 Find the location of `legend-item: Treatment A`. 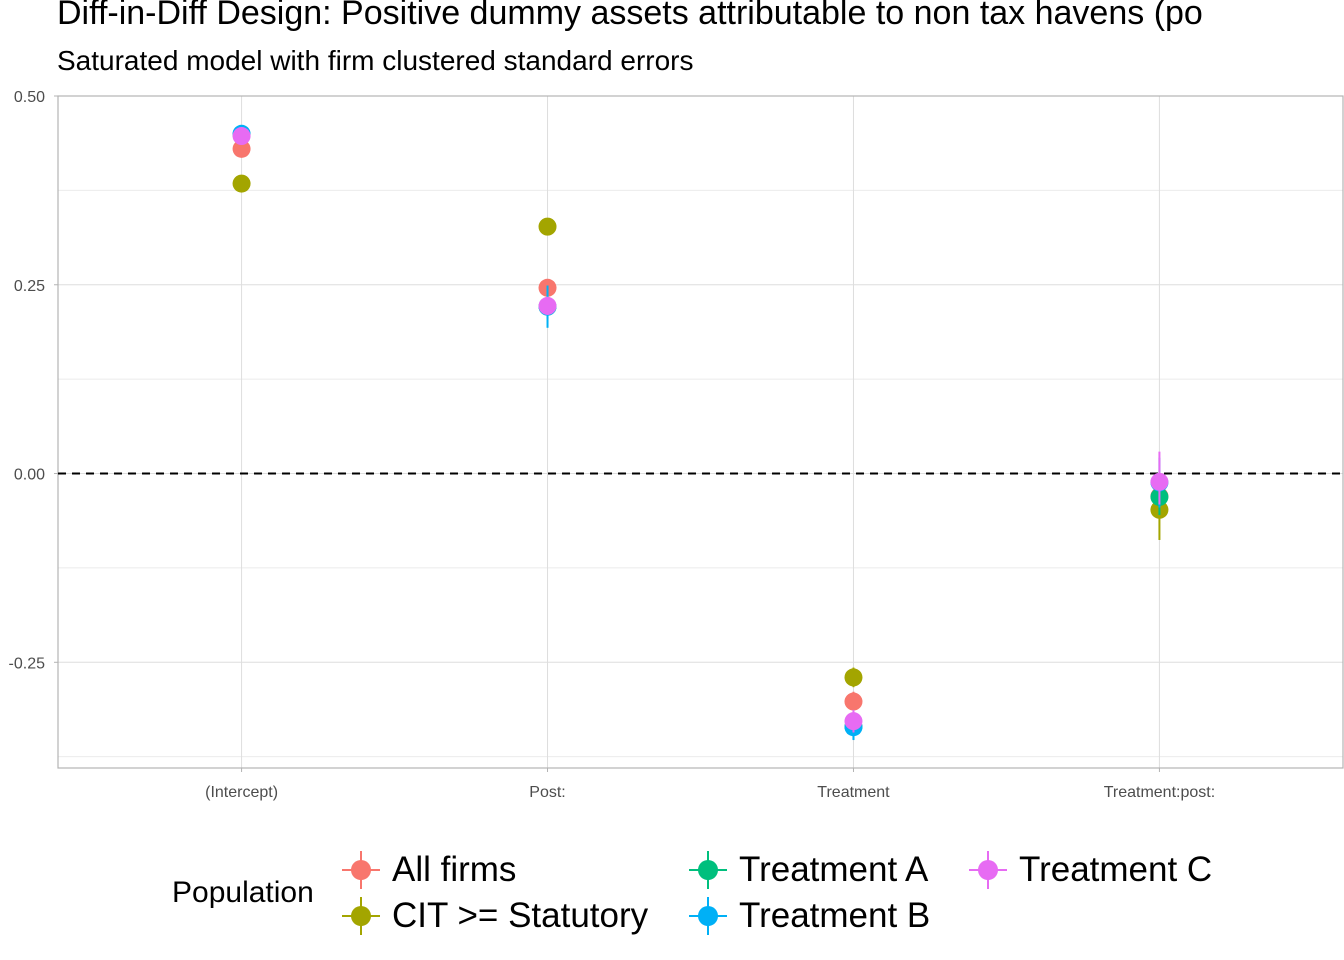

legend-item: Treatment A is located at coordinates (806, 870).